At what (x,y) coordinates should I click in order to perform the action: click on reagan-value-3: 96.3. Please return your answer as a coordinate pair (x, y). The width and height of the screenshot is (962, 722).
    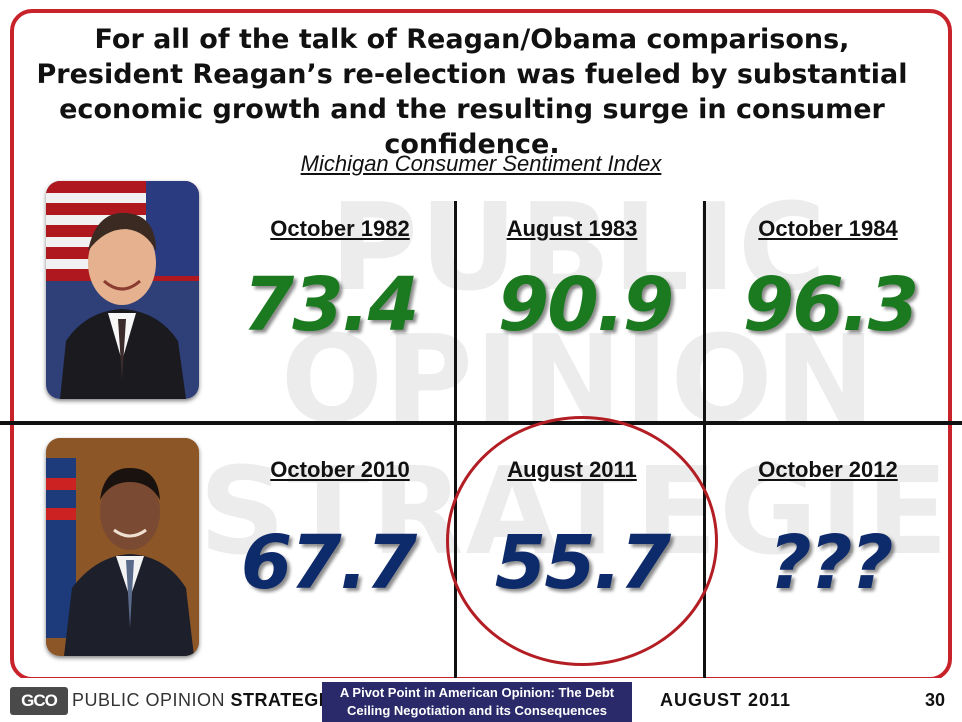
    Looking at the image, I should click on (831, 305).